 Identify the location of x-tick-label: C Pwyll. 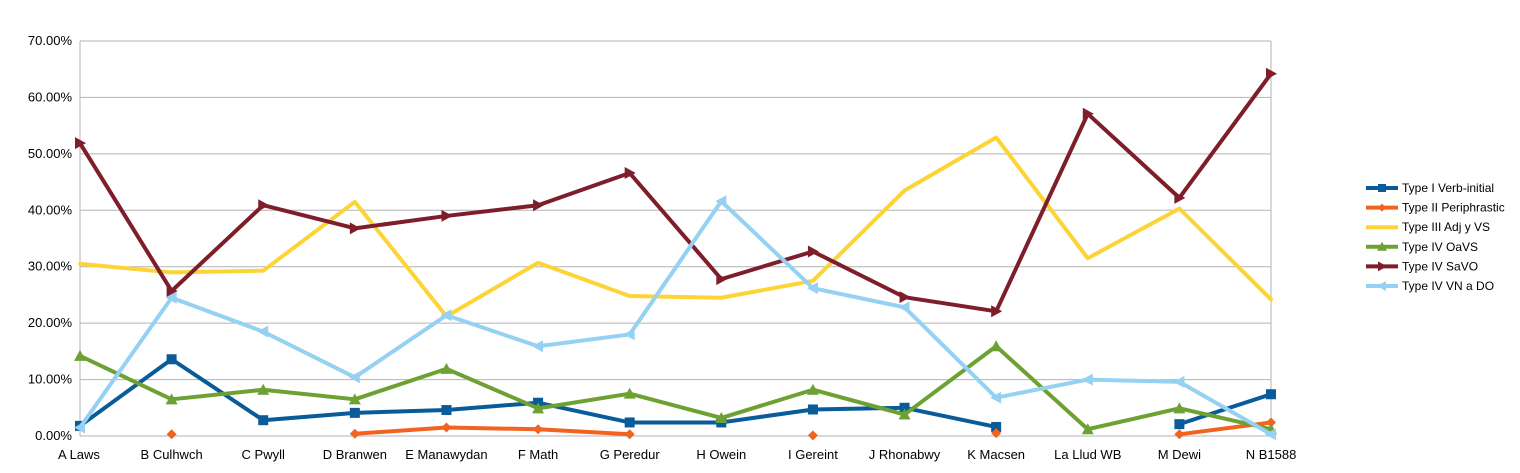
(263, 454).